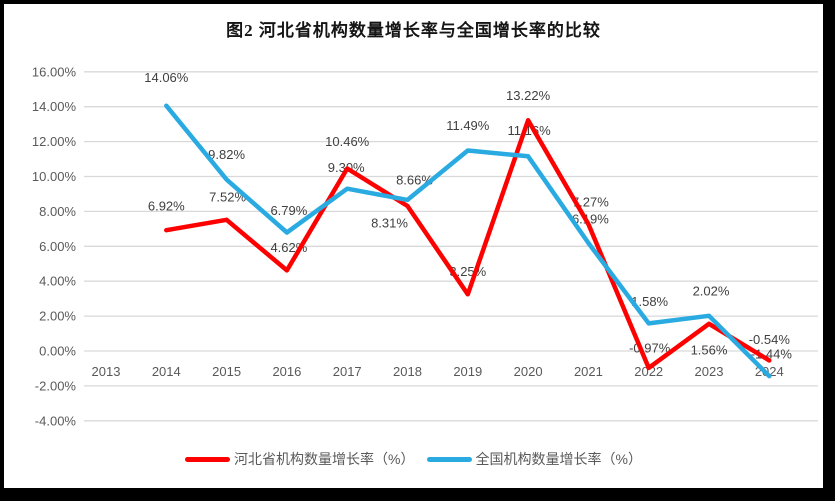 Image resolution: width=835 pixels, height=501 pixels. Describe the element at coordinates (347, 371) in the screenshot. I see `x-axis-tick-label: 2017` at that location.